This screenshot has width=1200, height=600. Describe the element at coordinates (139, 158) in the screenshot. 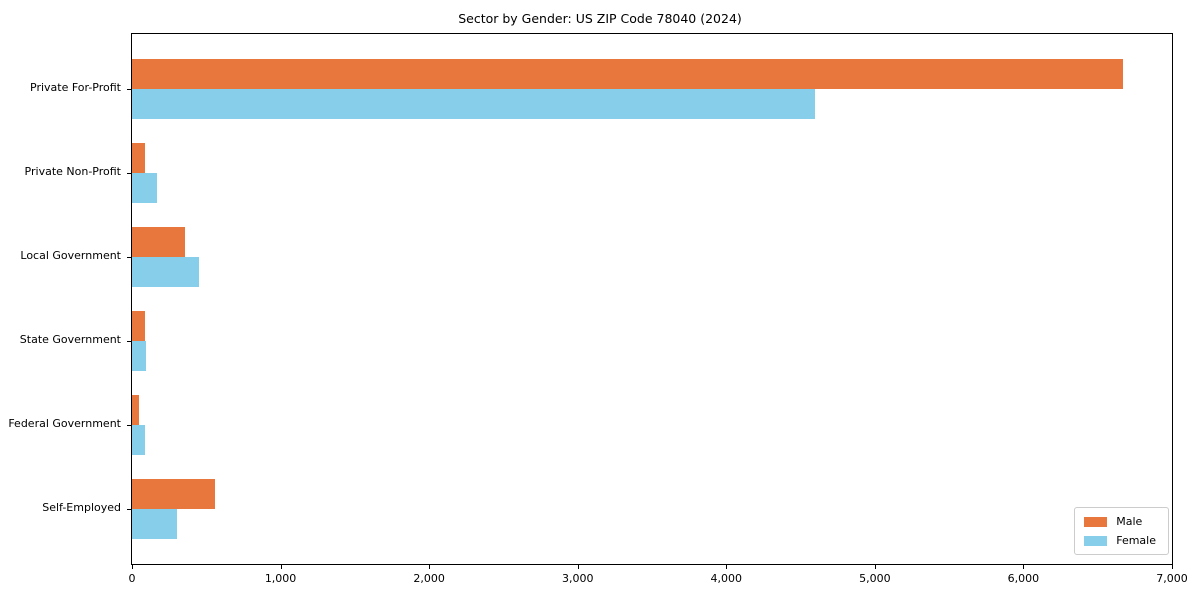

I see `bar-male-private-non-profit` at that location.